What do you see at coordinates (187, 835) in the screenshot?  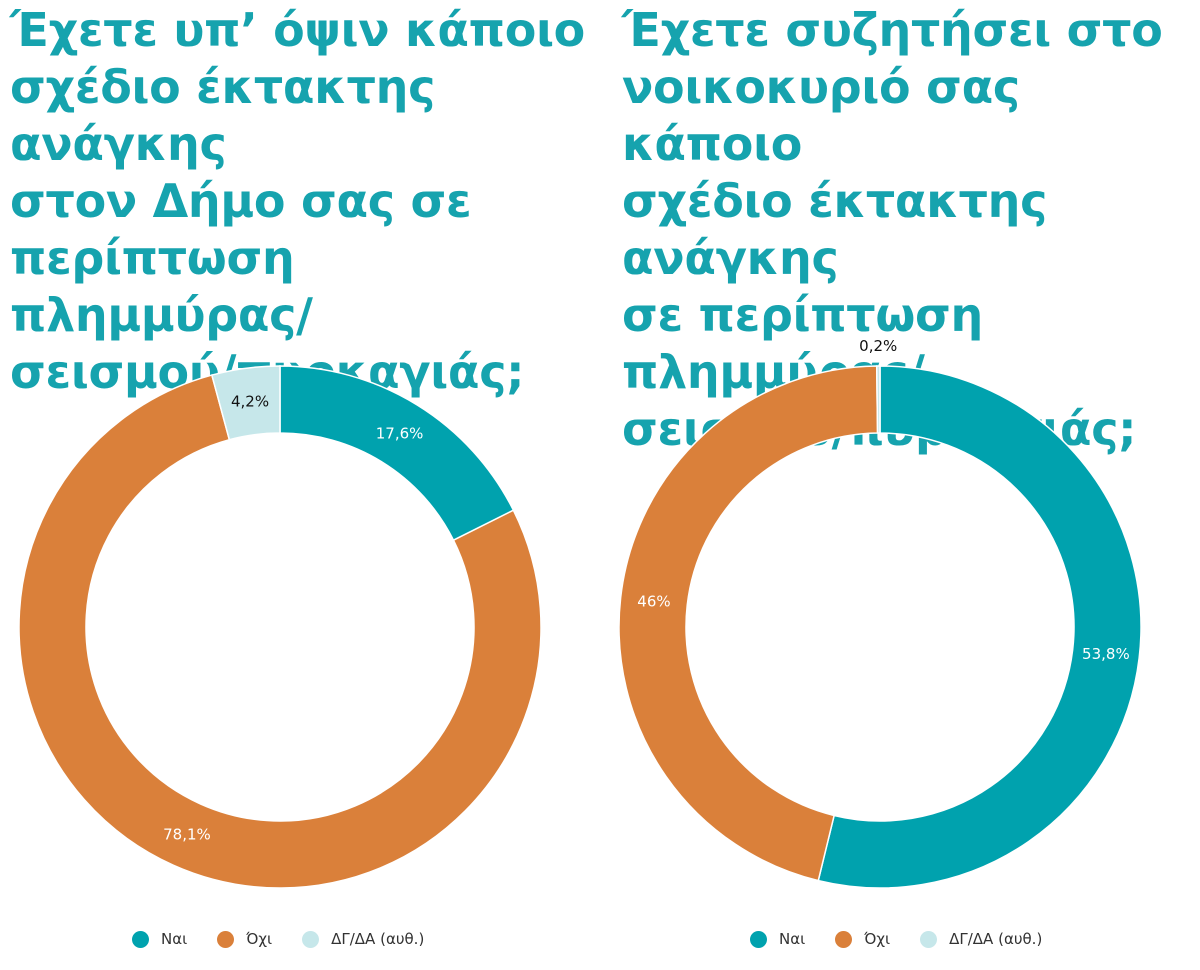 I see `slice-label-no: 78,1%` at bounding box center [187, 835].